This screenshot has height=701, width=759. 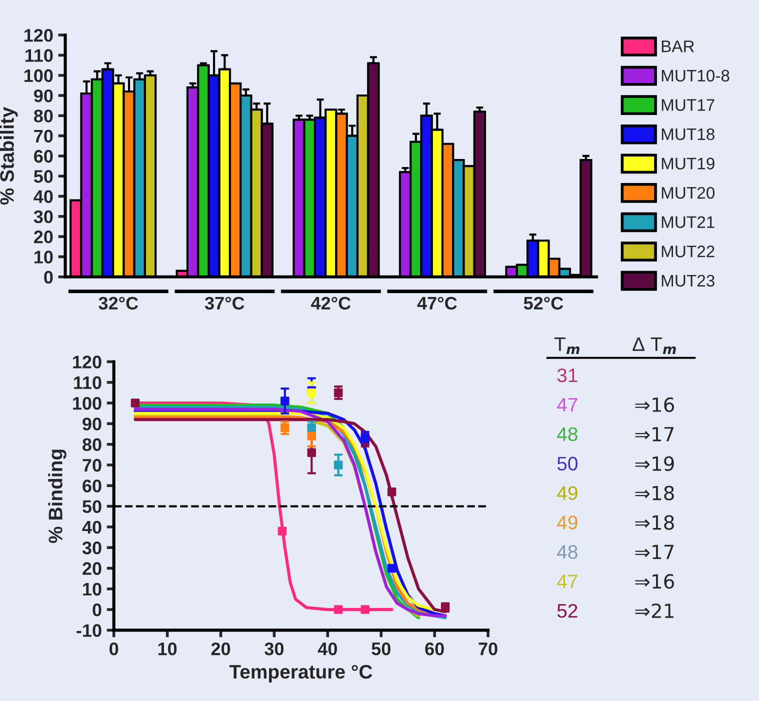 I want to click on category-label: 52, so click(x=567, y=611).